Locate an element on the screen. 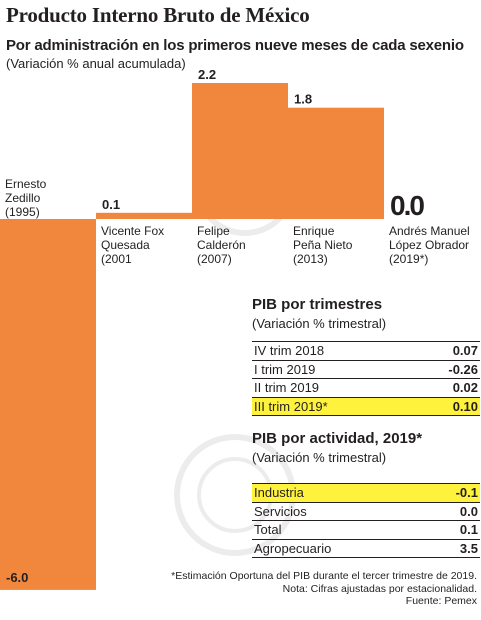  quarter-row: IV trim 2018 0.07 is located at coordinates (366, 351).